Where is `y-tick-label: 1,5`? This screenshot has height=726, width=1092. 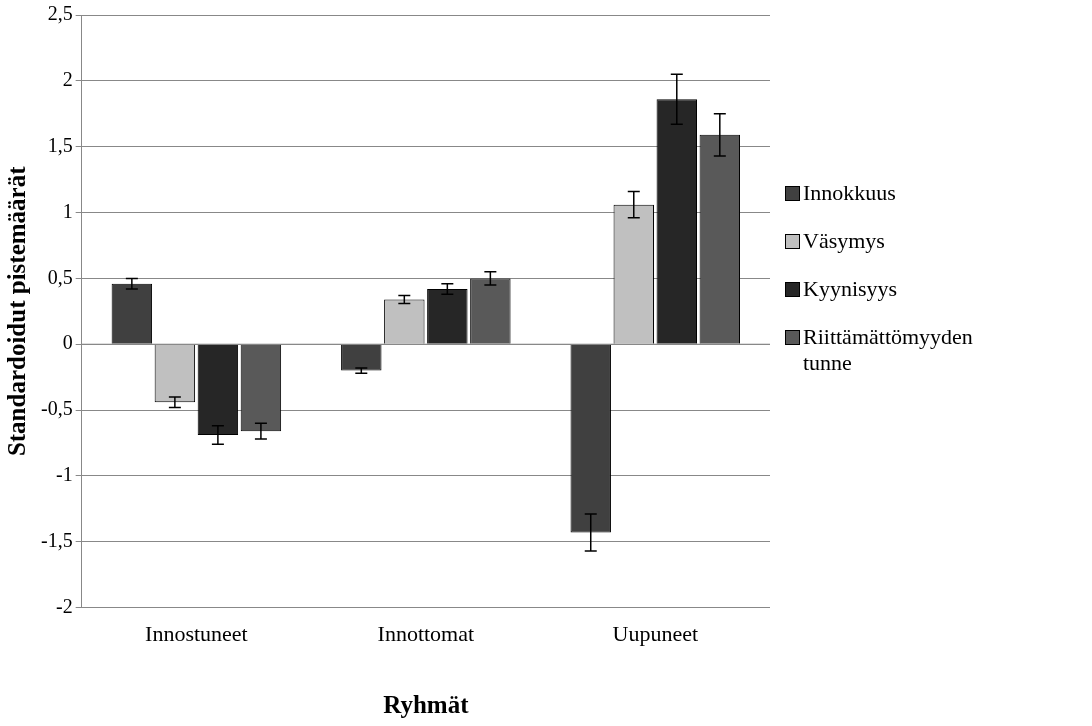
y-tick-label: 1,5 is located at coordinates (60, 144).